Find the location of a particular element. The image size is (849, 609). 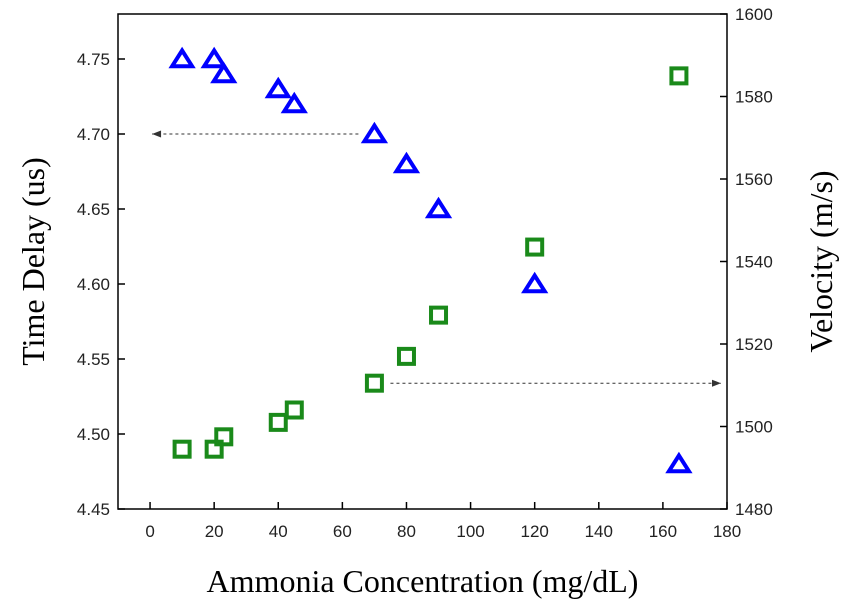

x-tick-label: 60 is located at coordinates (342, 531).